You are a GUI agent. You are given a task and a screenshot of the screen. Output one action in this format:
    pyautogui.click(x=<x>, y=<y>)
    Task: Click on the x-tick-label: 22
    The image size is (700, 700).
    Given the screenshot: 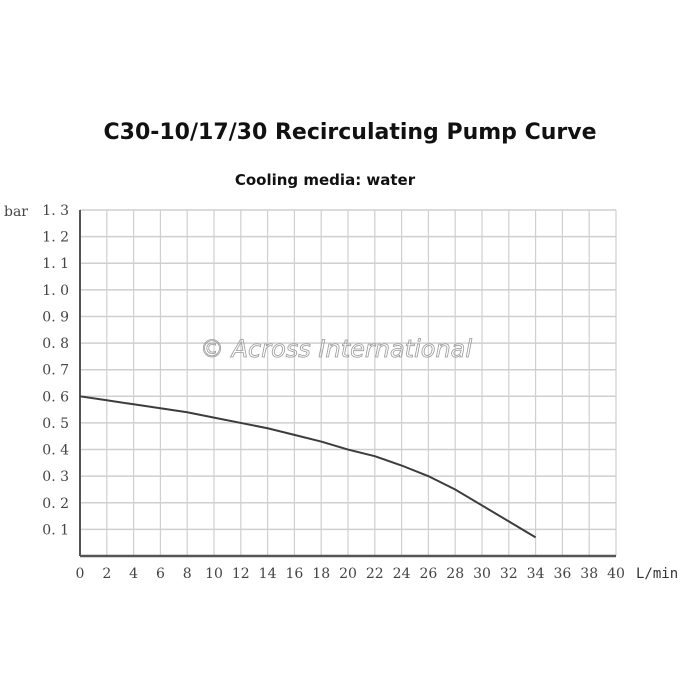 What is the action you would take?
    pyautogui.click(x=375, y=574)
    